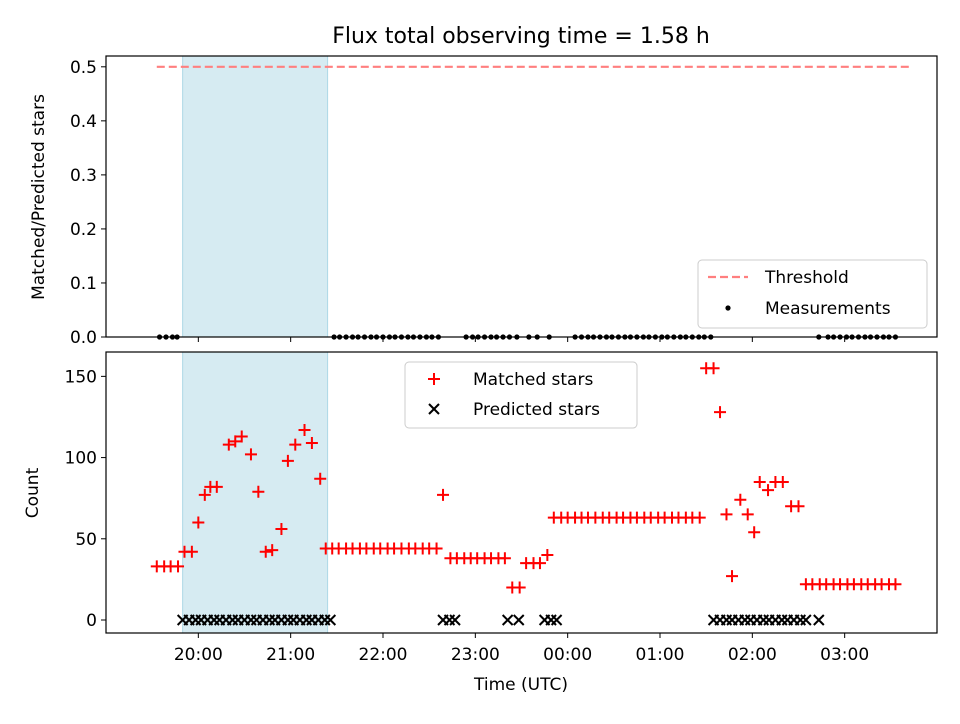 The width and height of the screenshot is (960, 724). I want to click on bottom-xtick-label: 02:00, so click(752, 655).